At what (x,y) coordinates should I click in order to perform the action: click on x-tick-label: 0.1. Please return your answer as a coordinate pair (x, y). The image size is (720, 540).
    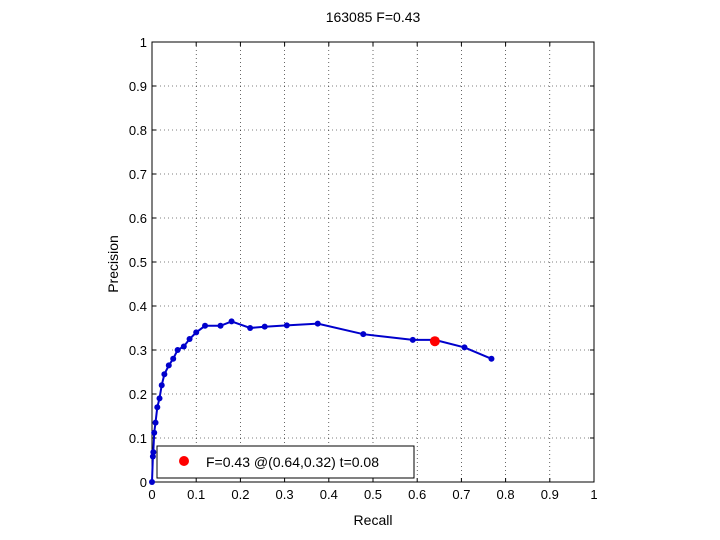
    Looking at the image, I should click on (196, 494).